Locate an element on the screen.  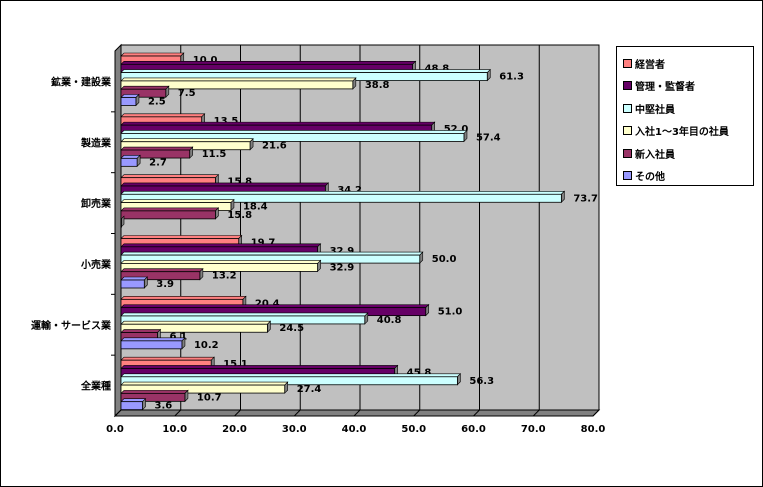
x-tick-label: 40.0 is located at coordinates (354, 429).